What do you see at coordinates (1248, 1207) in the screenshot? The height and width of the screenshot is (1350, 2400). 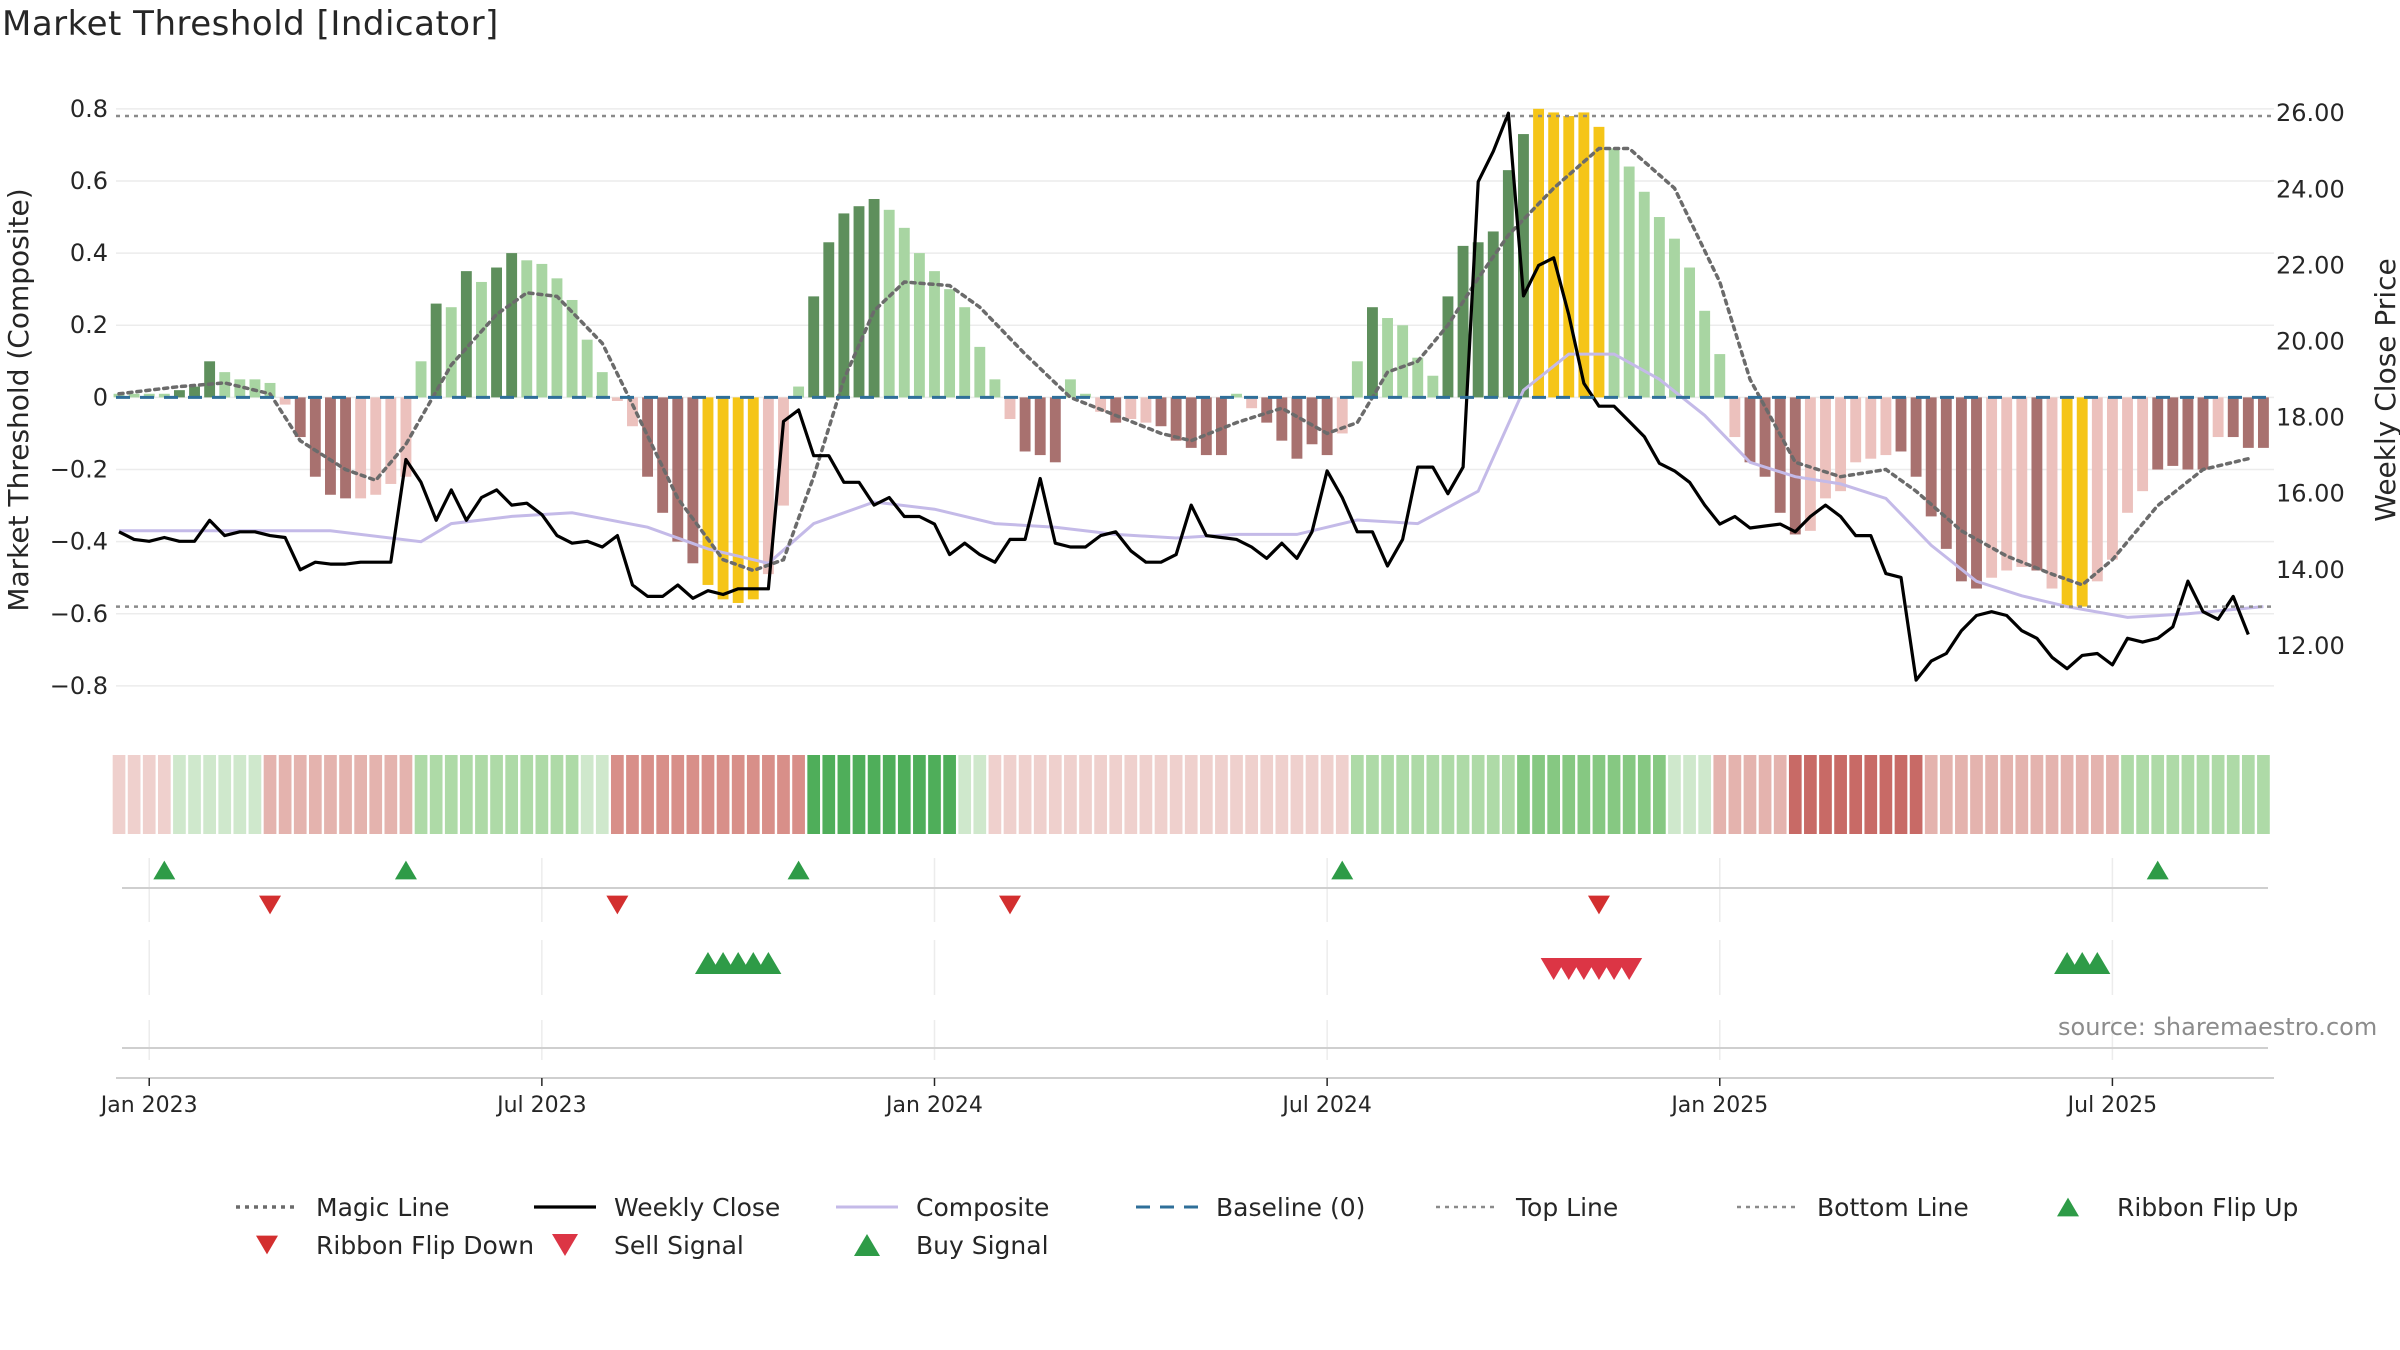 I see `legend-item: Baseline (0)` at bounding box center [1248, 1207].